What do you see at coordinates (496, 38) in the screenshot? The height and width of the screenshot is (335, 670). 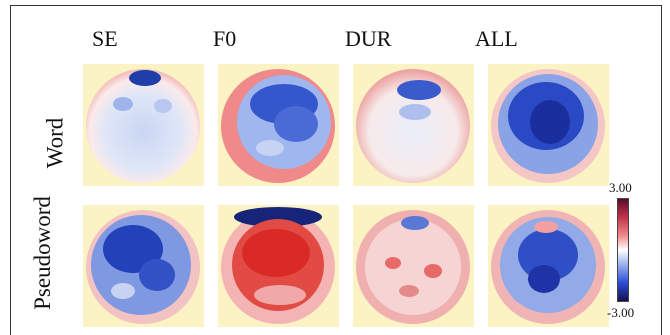 I see `column-label-all: ALL` at bounding box center [496, 38].